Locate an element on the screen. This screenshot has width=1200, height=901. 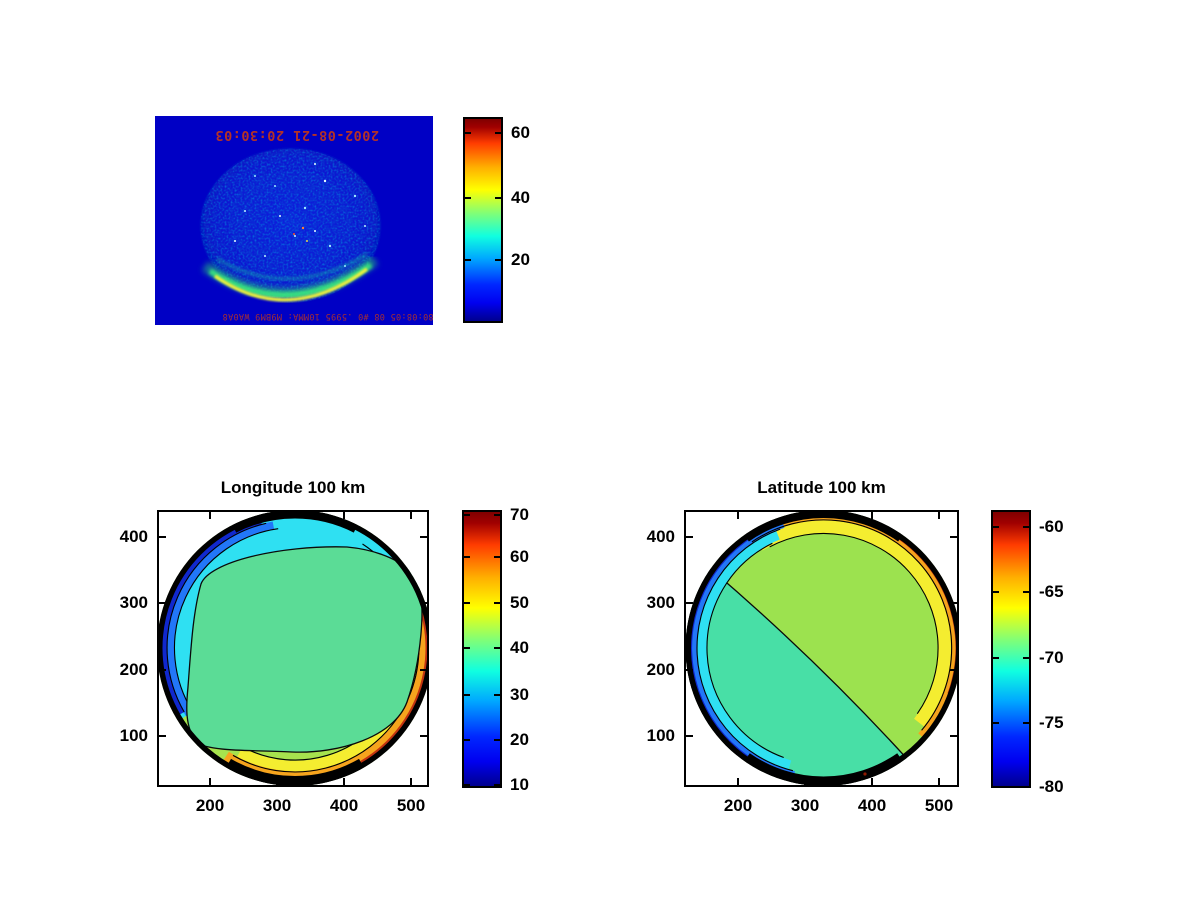
latitude-plot-title: Latitude 100 km is located at coordinates (821, 487).